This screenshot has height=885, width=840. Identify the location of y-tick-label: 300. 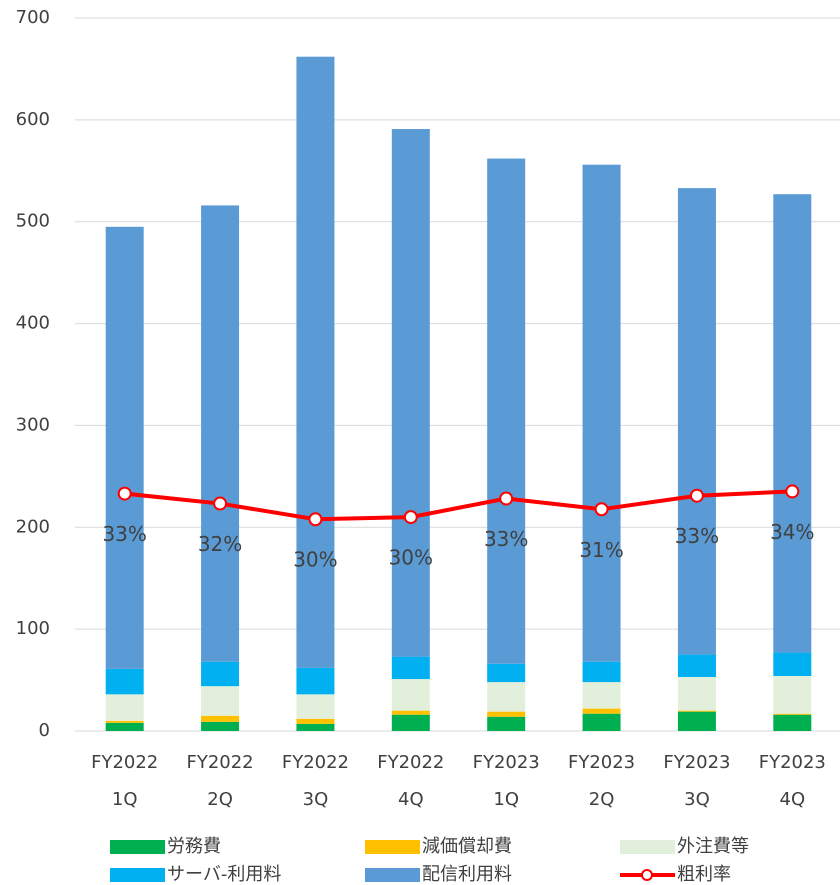
(33, 424).